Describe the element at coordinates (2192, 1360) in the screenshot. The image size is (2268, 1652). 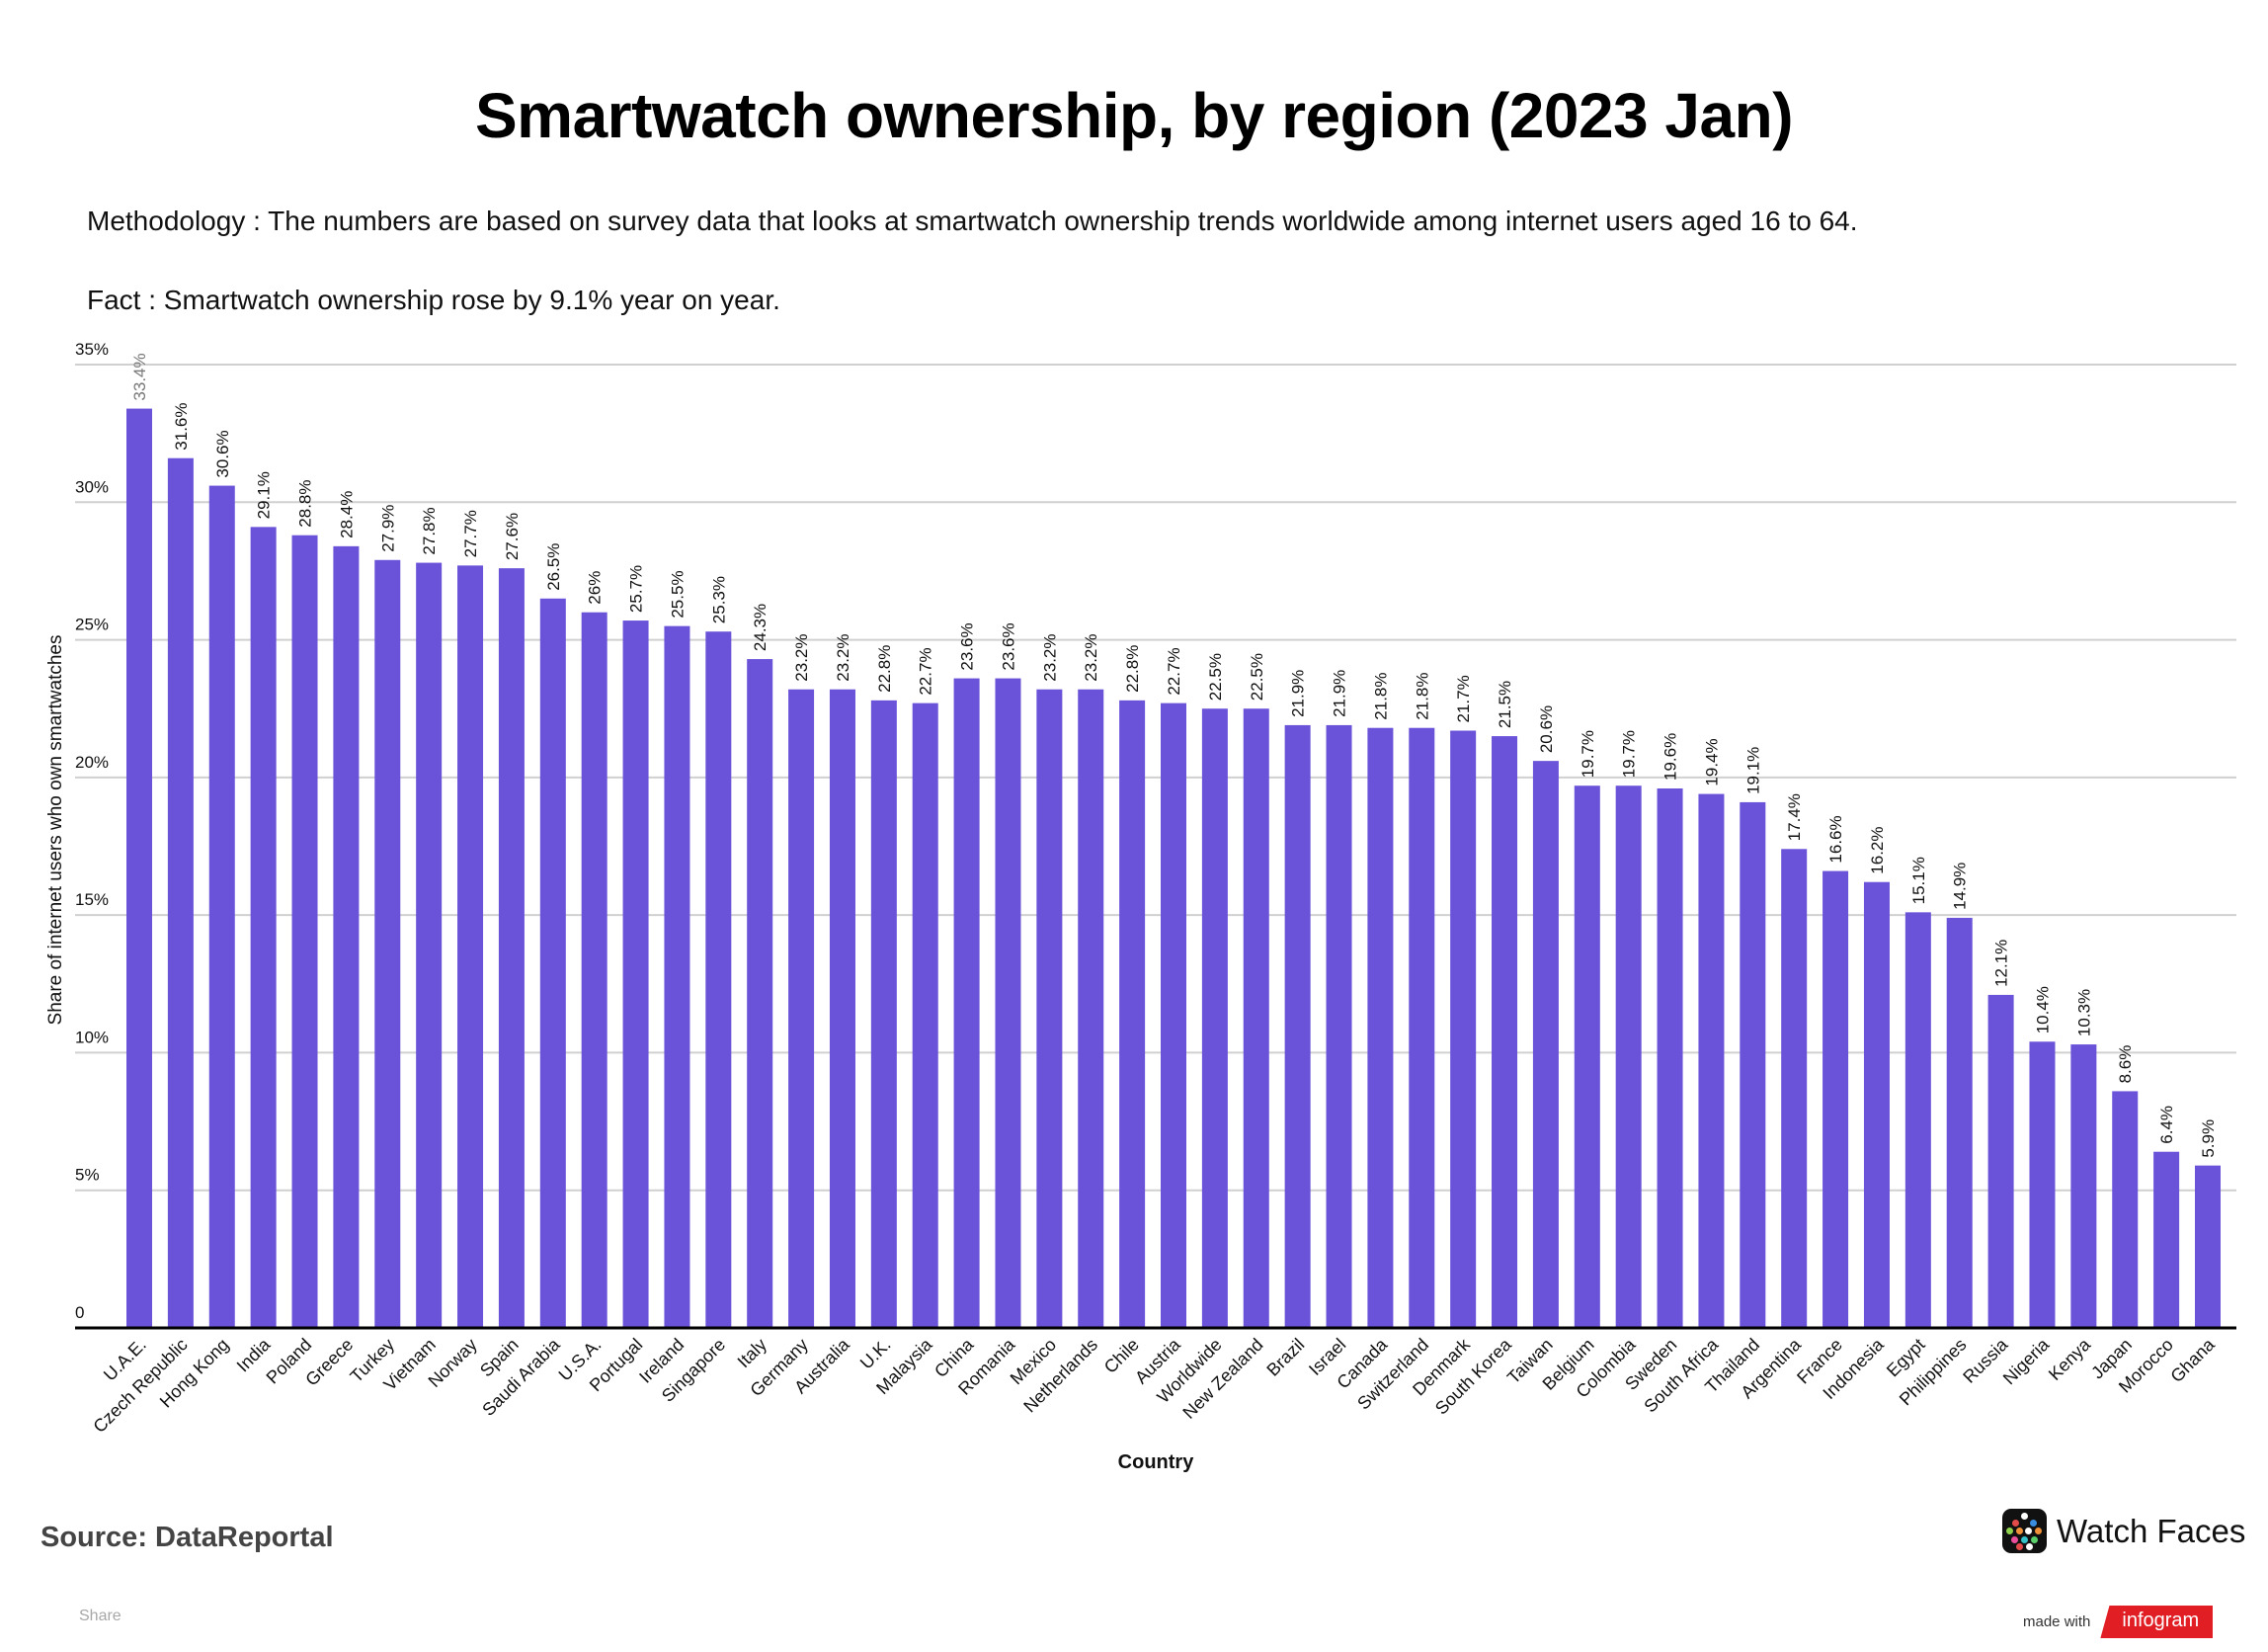
I see `x-tick-label: Ghana` at that location.